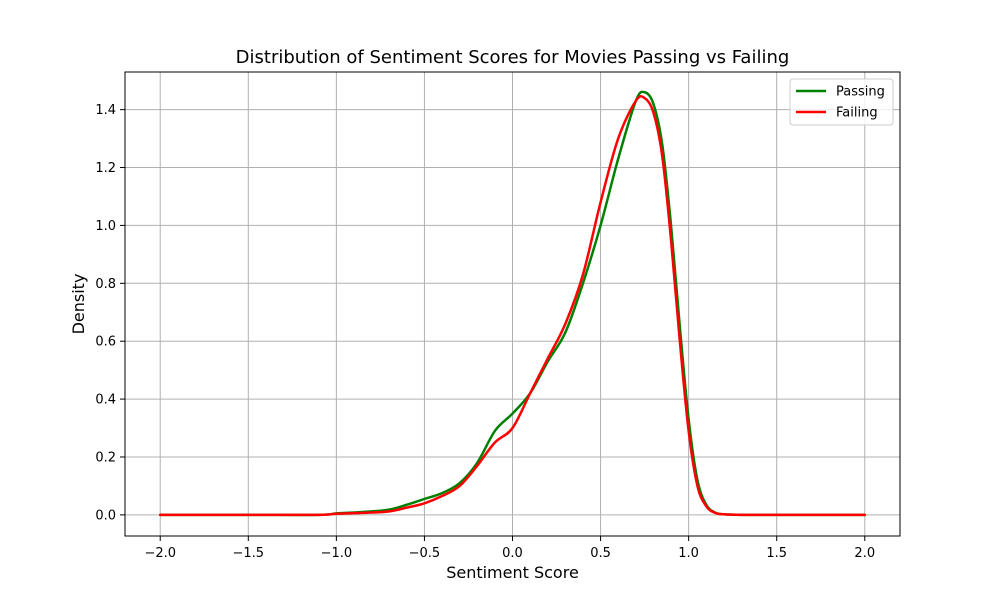 Image resolution: width=1000 pixels, height=600 pixels. I want to click on y-tick-label: 1.4, so click(105, 110).